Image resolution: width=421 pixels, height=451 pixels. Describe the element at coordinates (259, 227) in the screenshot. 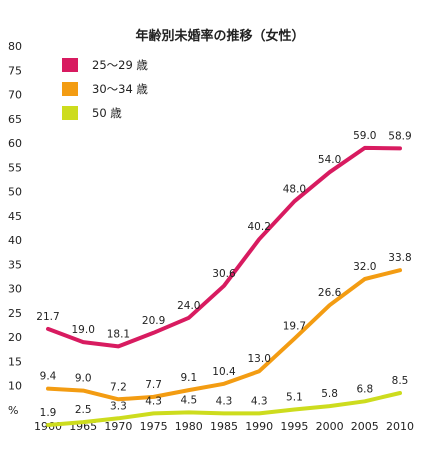

I see `data-label: 40.2` at that location.